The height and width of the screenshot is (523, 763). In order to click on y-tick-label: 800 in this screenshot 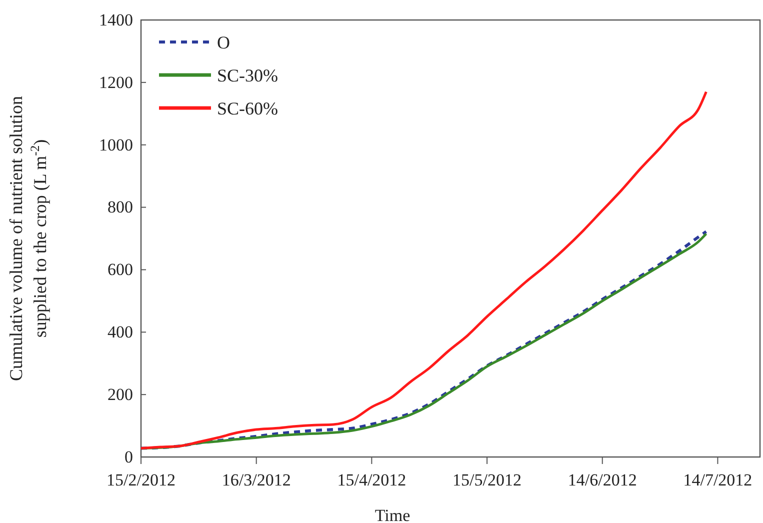, I will do `click(120, 207)`.